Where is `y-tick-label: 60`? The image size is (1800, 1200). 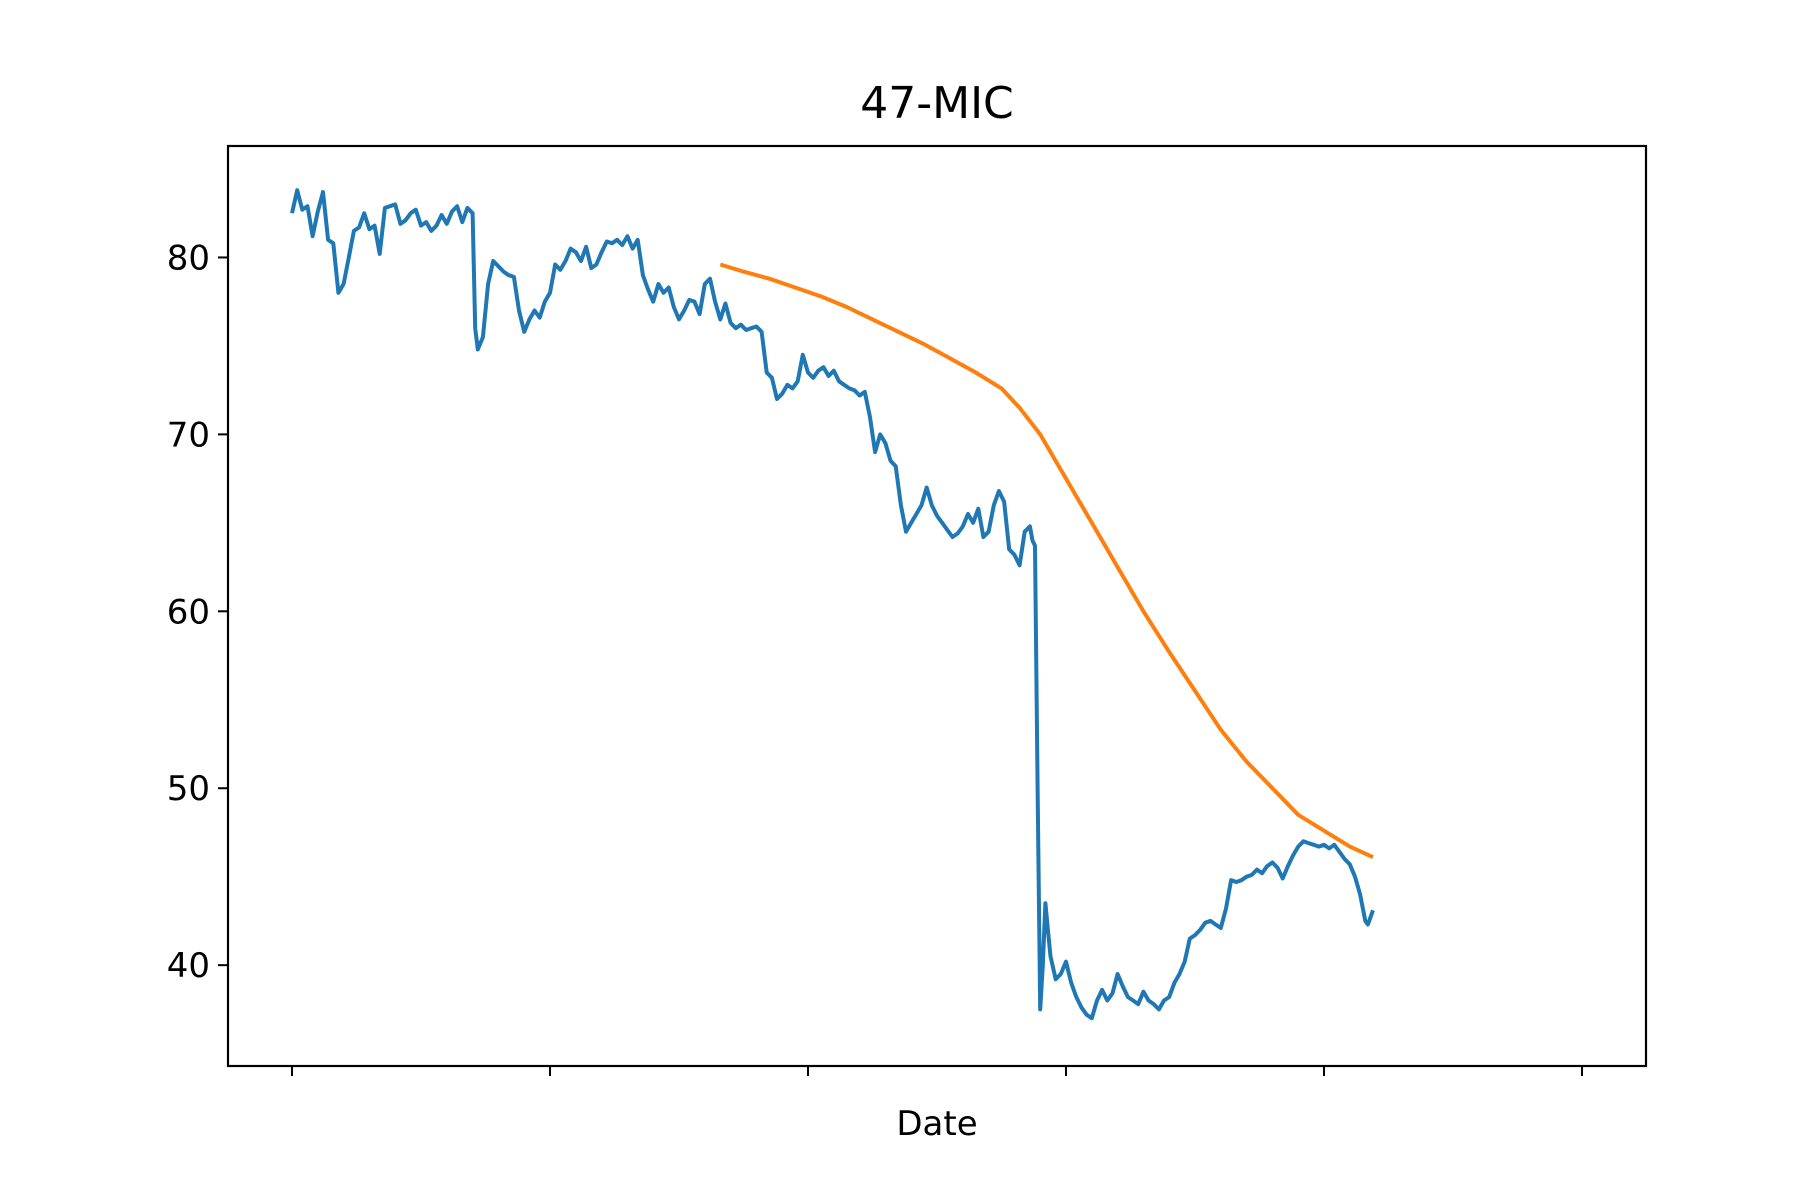 y-tick-label: 60 is located at coordinates (188, 612).